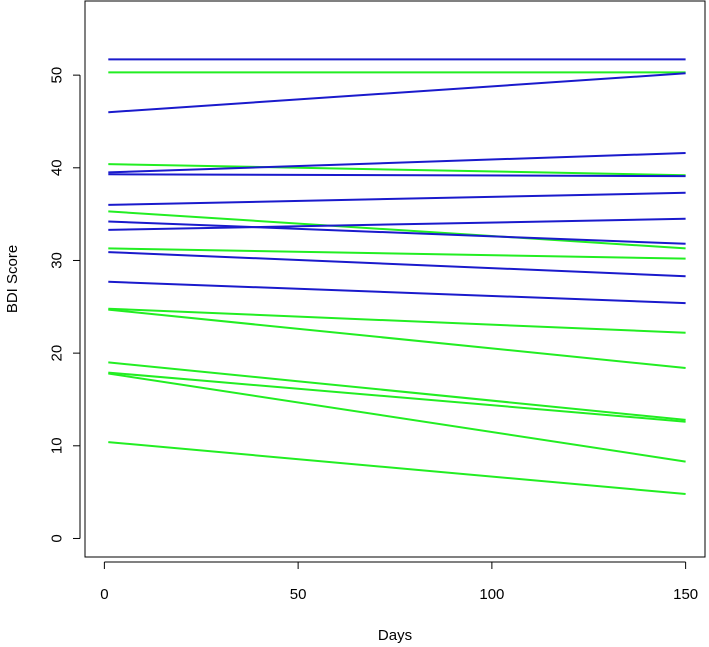 Image resolution: width=709 pixels, height=647 pixels. I want to click on x-axis-title: Days, so click(395, 635).